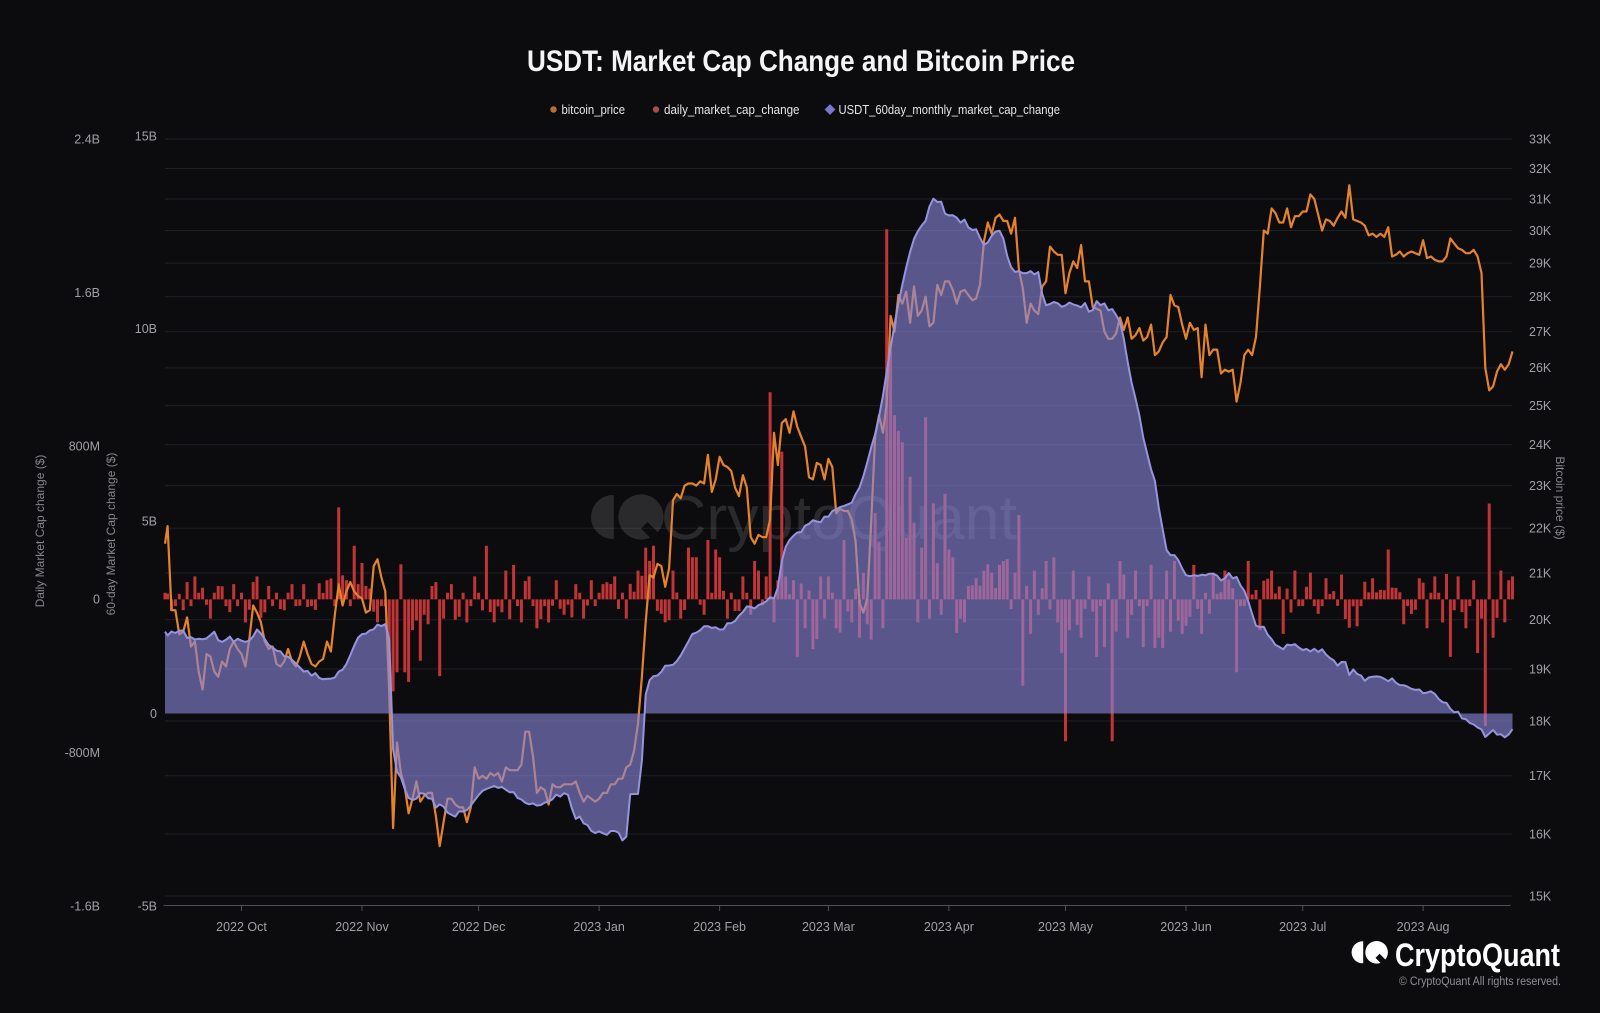 This screenshot has height=1013, width=1600. I want to click on svg-text: 31K, so click(1540, 199).